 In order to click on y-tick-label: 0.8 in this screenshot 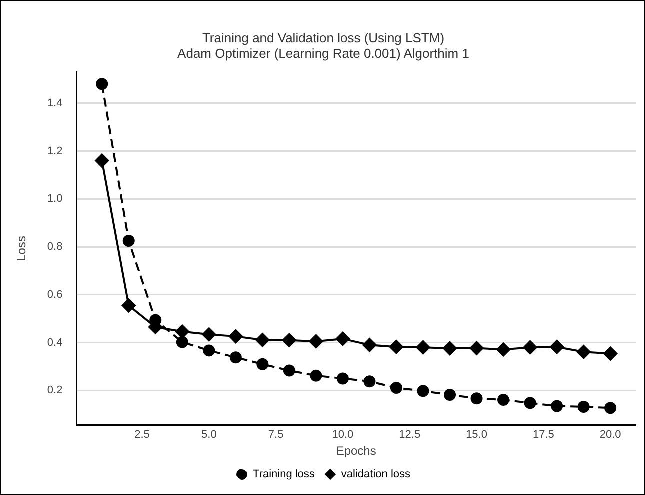, I will do `click(55, 247)`.